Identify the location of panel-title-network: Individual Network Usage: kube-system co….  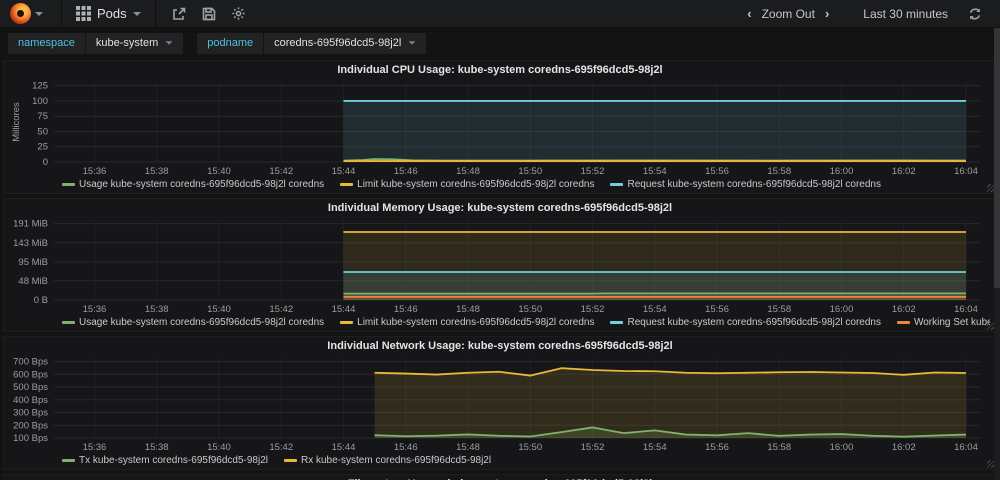
(500, 346).